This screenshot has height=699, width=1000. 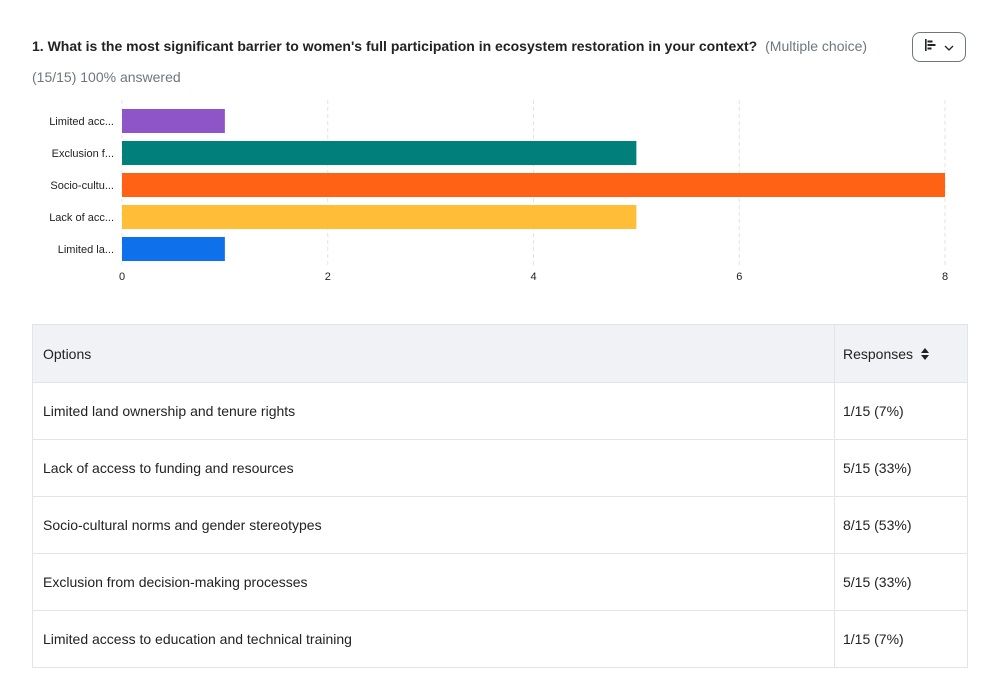 I want to click on option-cell: Limited land ownership and tenure rights, so click(x=434, y=411).